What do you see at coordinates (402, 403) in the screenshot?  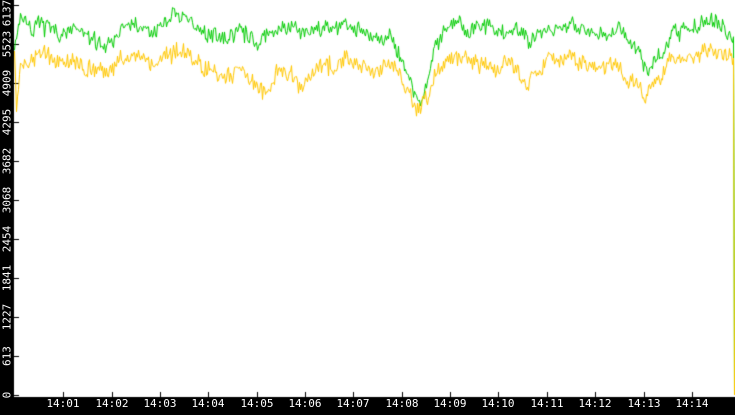 I see `x-axis-tick-label: 14:08` at bounding box center [402, 403].